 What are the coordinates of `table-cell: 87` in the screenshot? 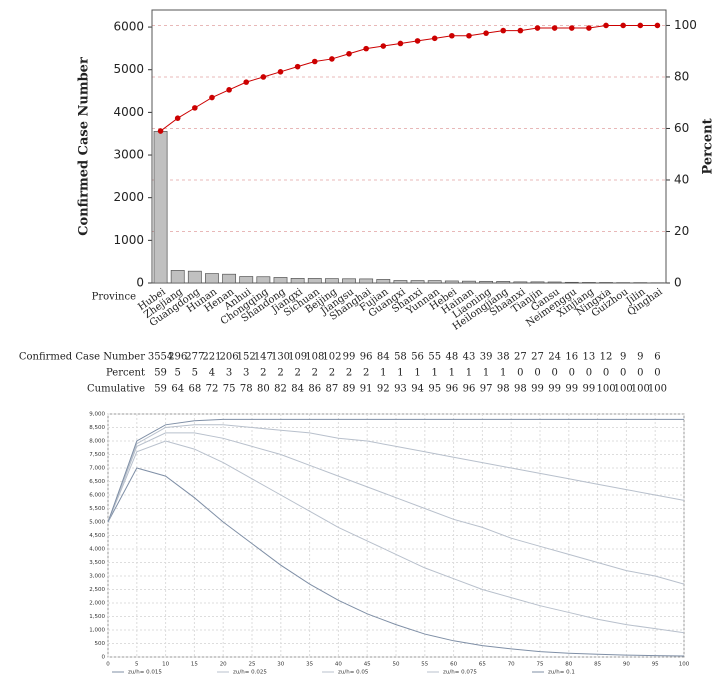 It's located at (332, 389).